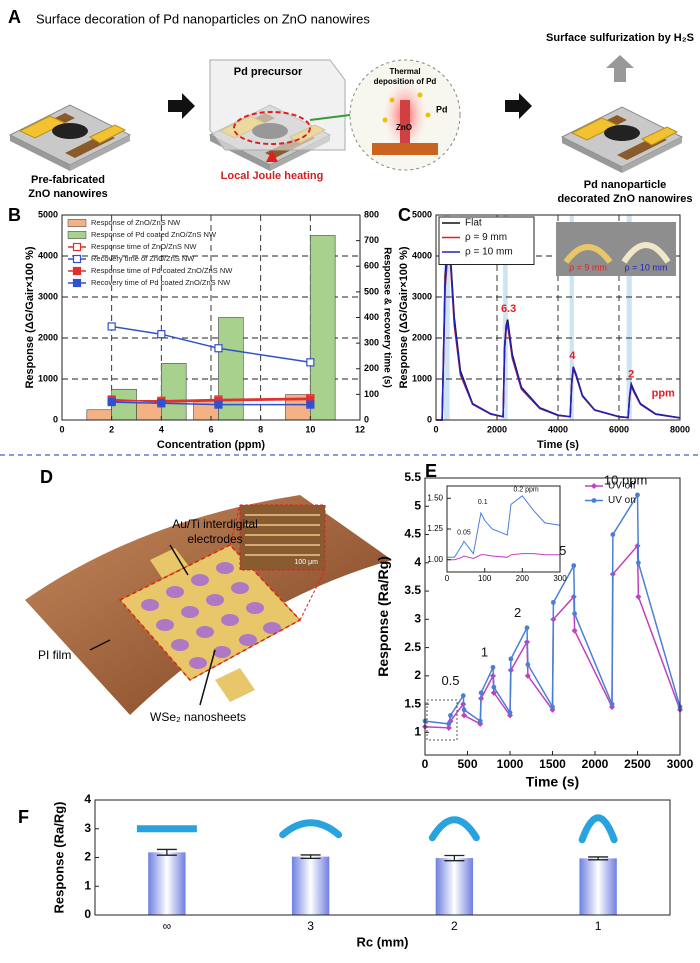 This screenshot has width=700, height=963. I want to click on panel-label: F, so click(23, 817).